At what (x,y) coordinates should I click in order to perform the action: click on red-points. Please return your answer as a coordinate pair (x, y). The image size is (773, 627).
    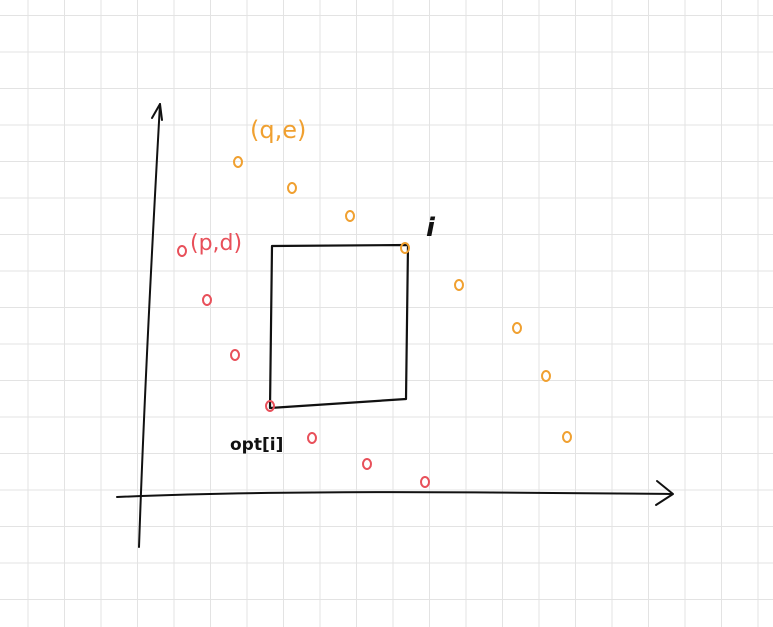
    Looking at the image, I should click on (303, 366).